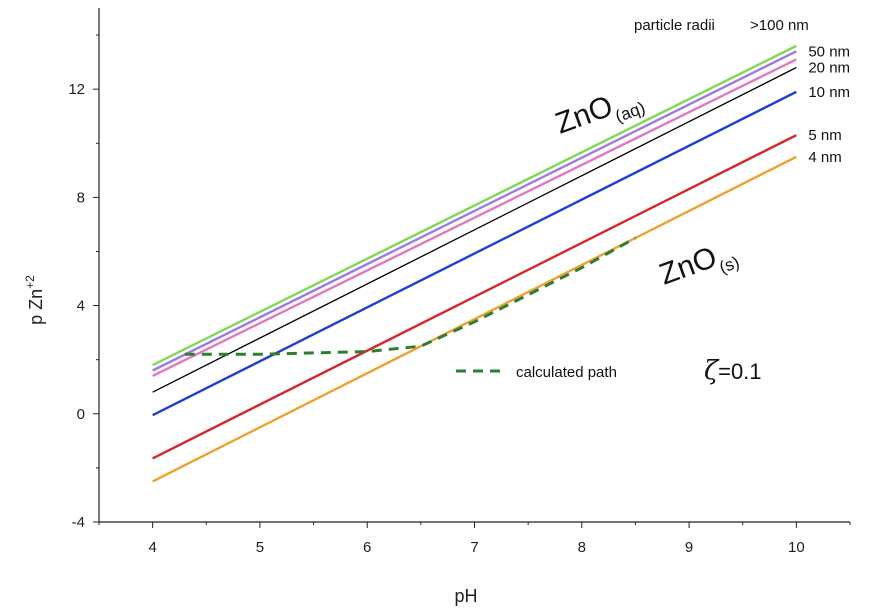  Describe the element at coordinates (582, 547) in the screenshot. I see `x-tick-label: 8` at that location.